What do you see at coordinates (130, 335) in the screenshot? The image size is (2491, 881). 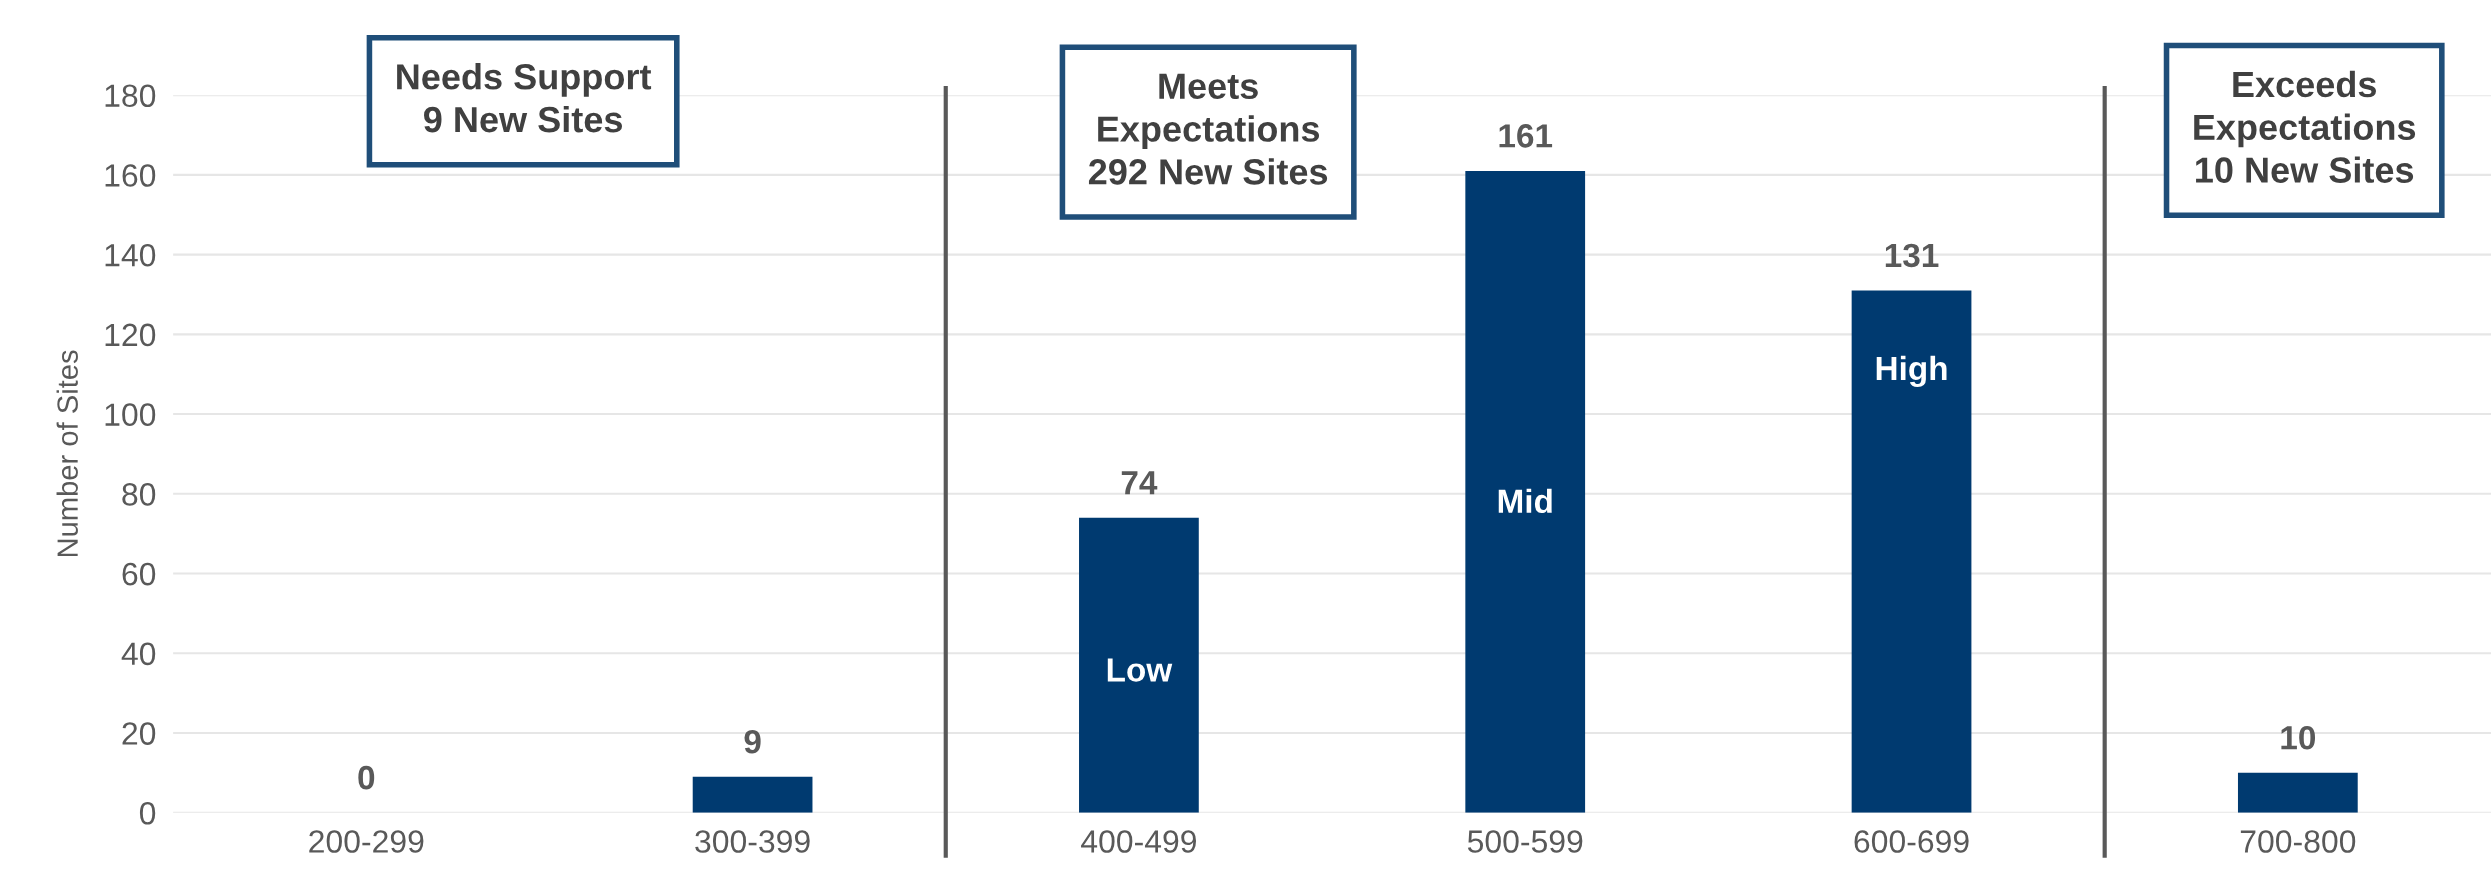 I see `y-tick-label: 120` at bounding box center [130, 335].